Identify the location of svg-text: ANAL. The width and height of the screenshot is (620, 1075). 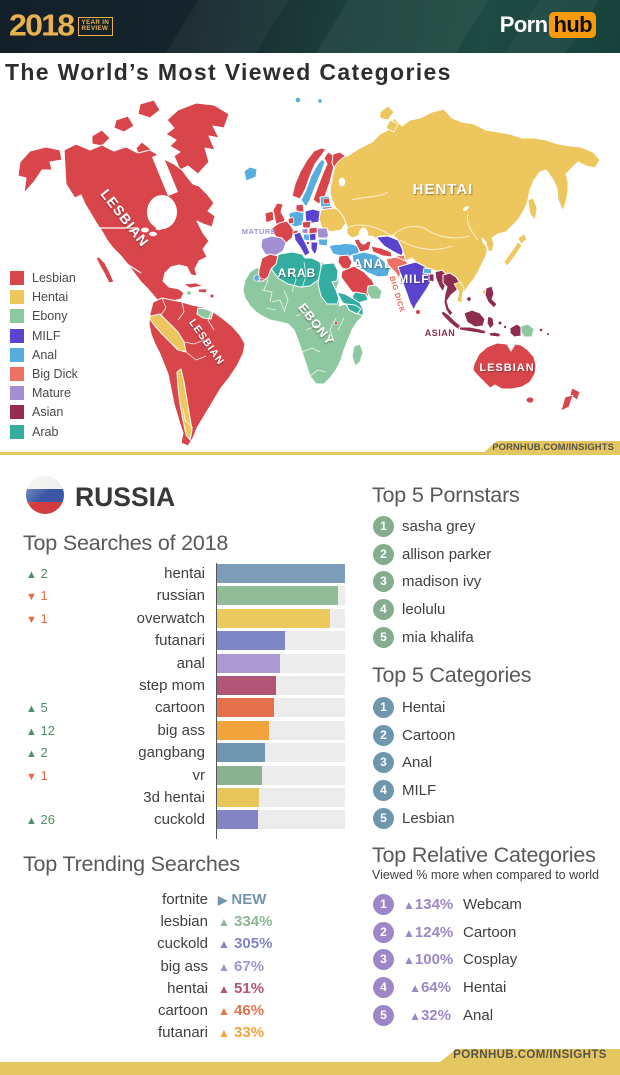
(373, 263).